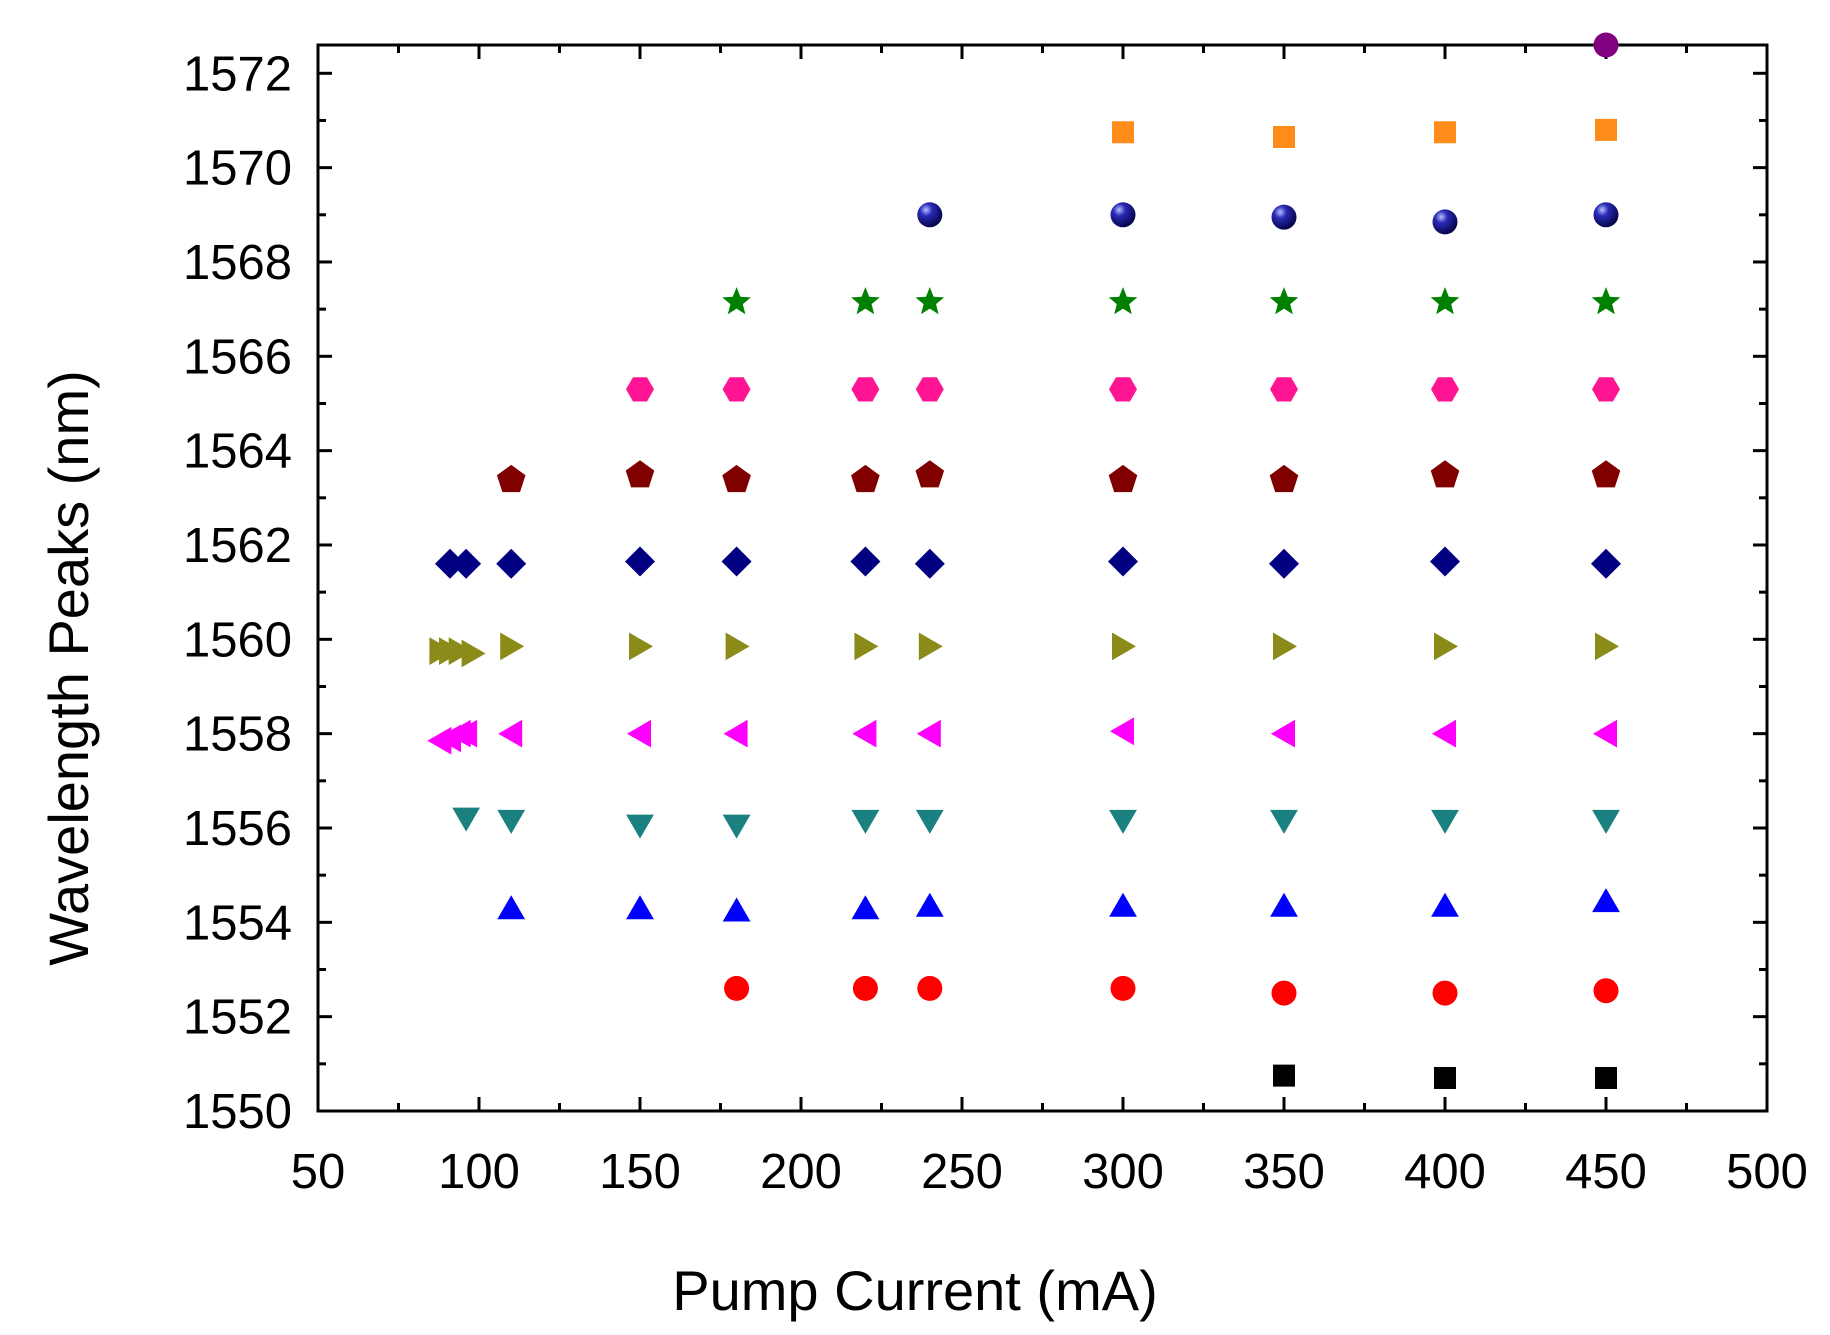 The height and width of the screenshot is (1335, 1830). Describe the element at coordinates (1058, 476) in the screenshot. I see `series-pentagon-maroon` at that location.